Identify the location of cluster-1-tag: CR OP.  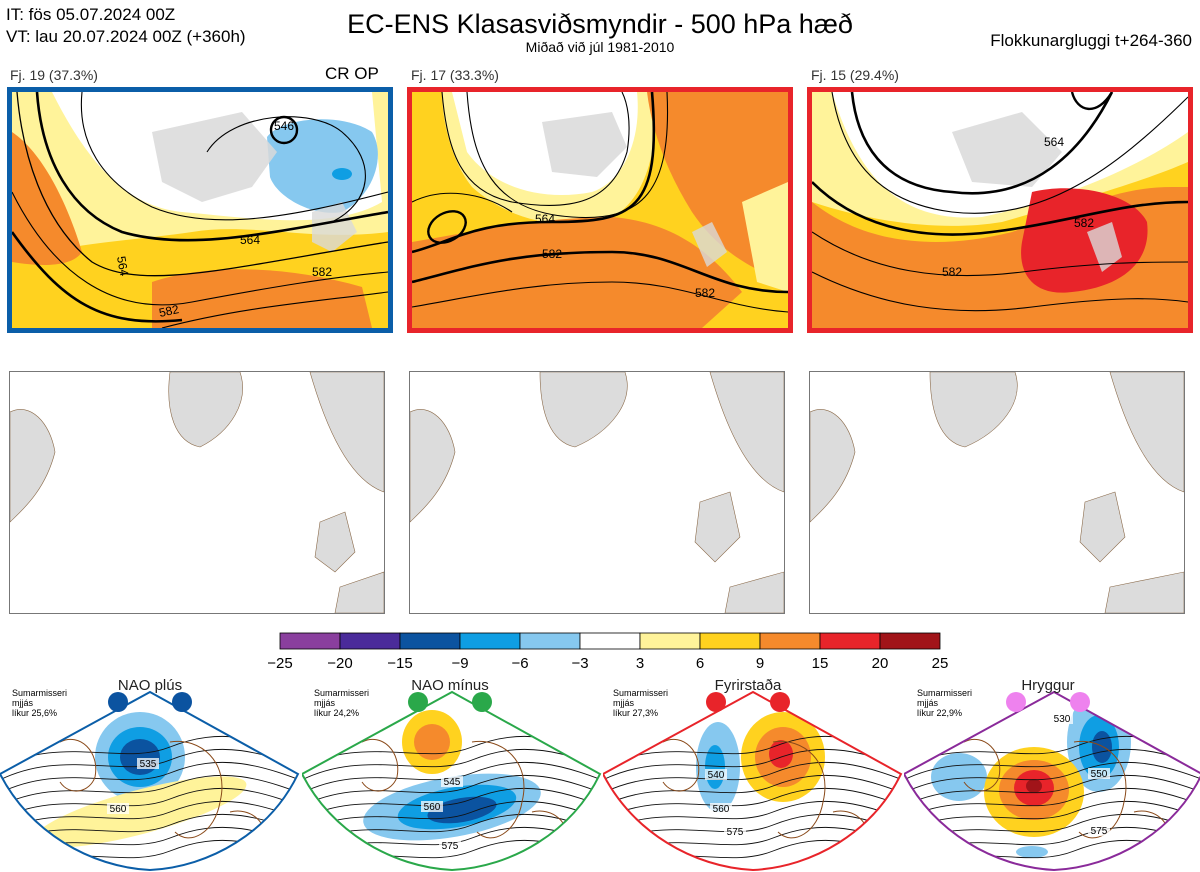
(352, 73).